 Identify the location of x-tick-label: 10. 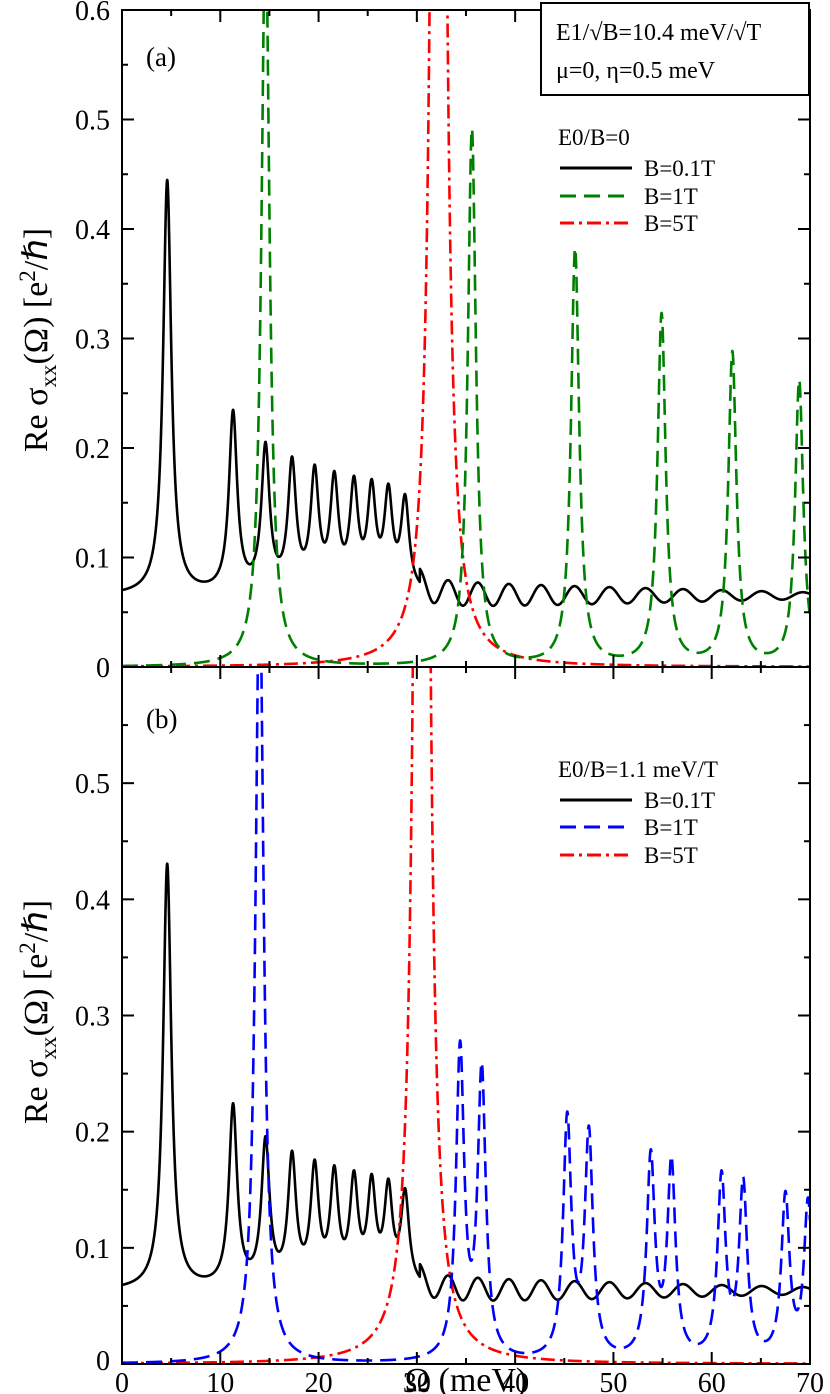
(220, 1381).